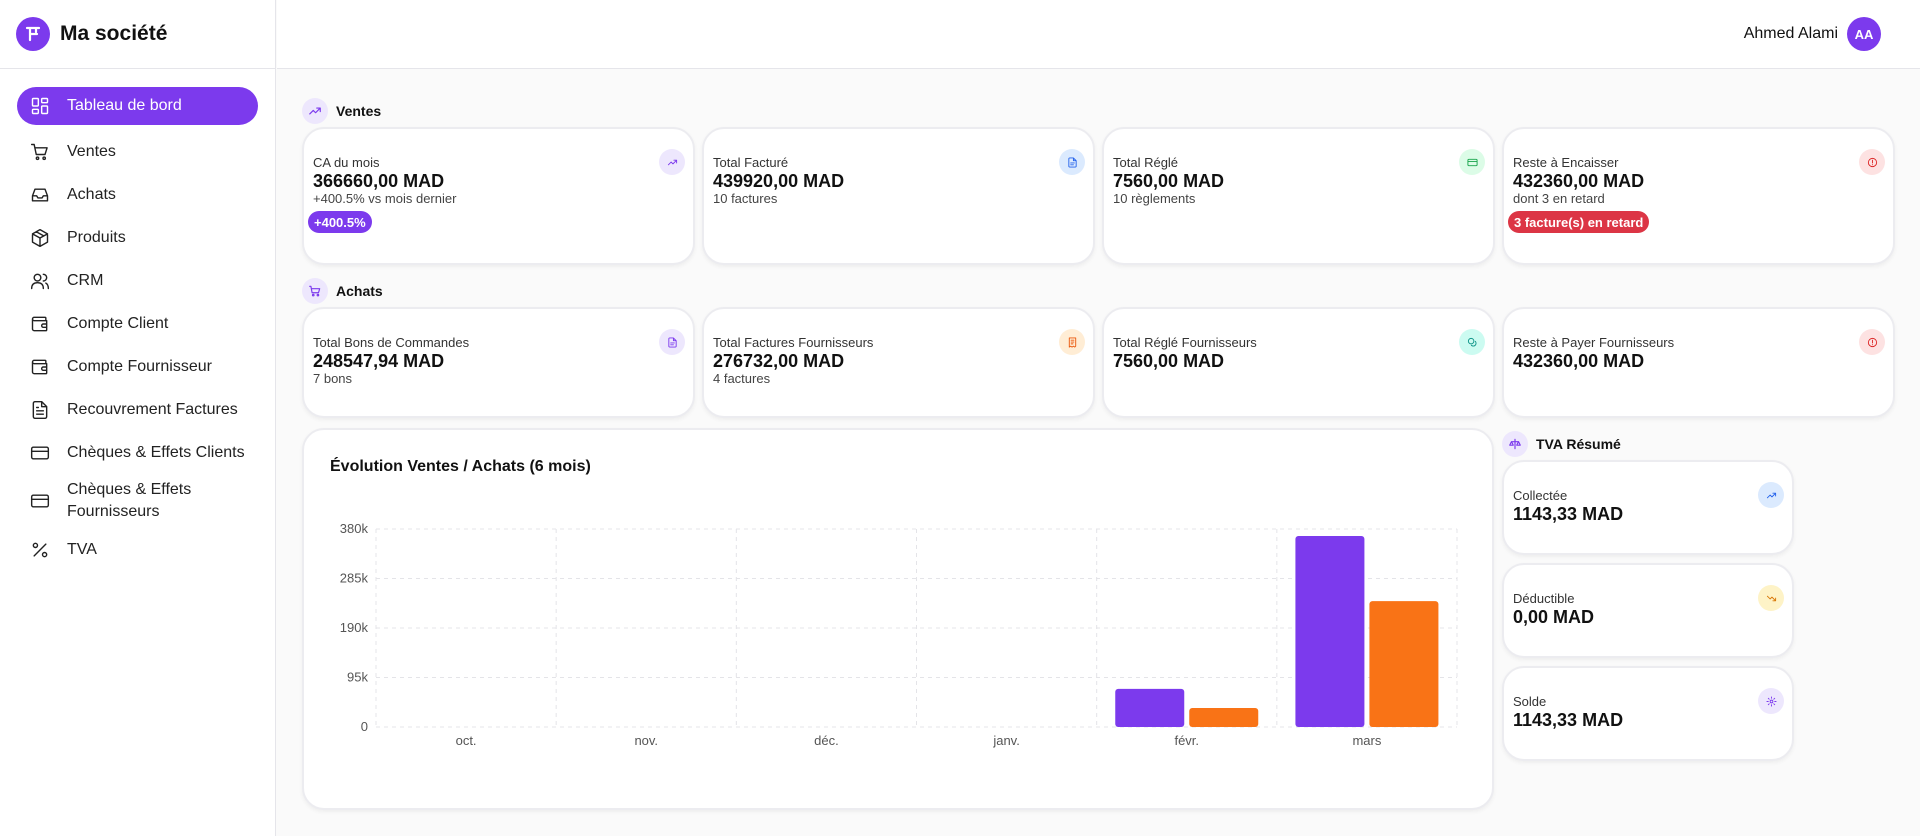 This screenshot has height=836, width=1920. Describe the element at coordinates (137, 280) in the screenshot. I see `sidebar-item-crm: CRM` at that location.